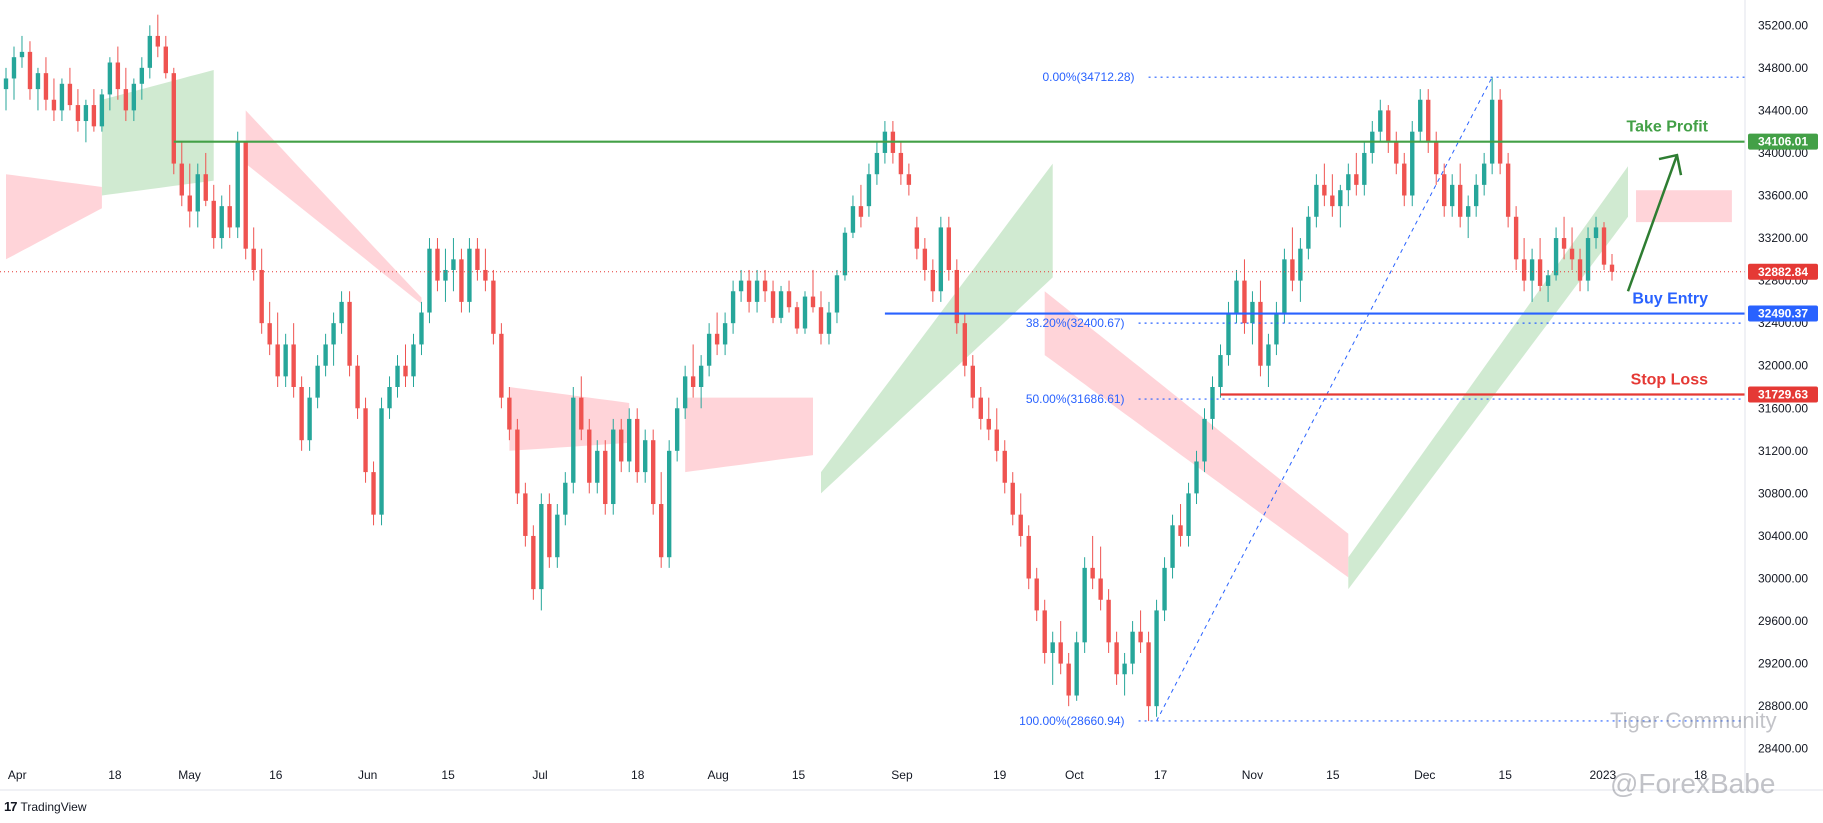 The width and height of the screenshot is (1823, 823). What do you see at coordinates (1669, 379) in the screenshot?
I see `stop-loss-label: Stop Loss` at bounding box center [1669, 379].